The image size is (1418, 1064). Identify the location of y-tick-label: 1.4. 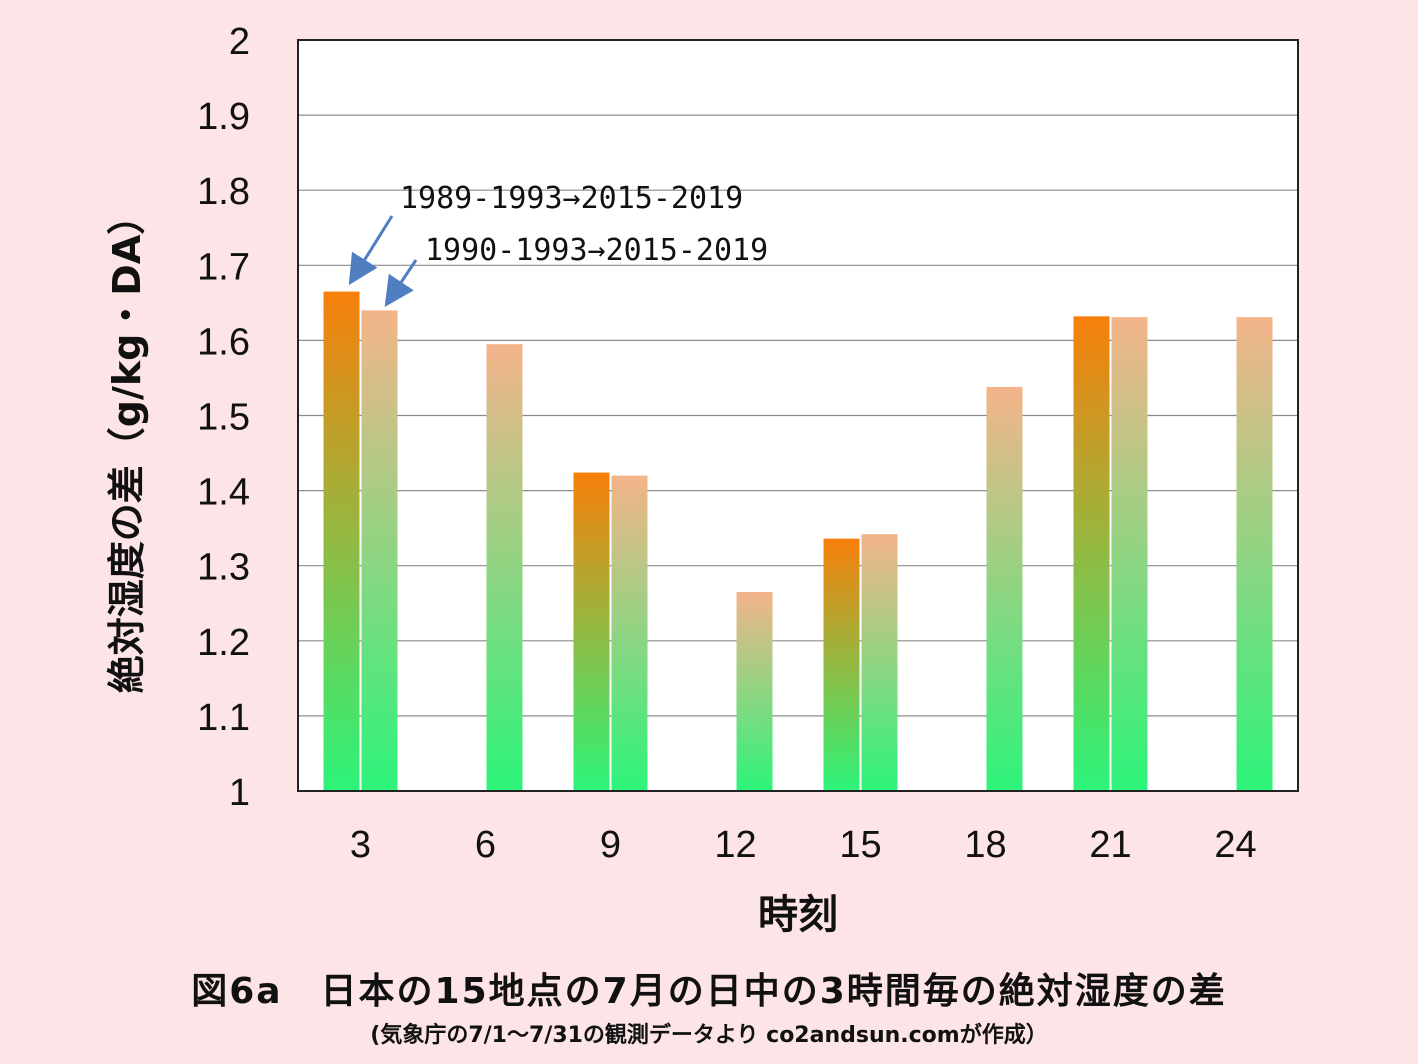
(223, 493).